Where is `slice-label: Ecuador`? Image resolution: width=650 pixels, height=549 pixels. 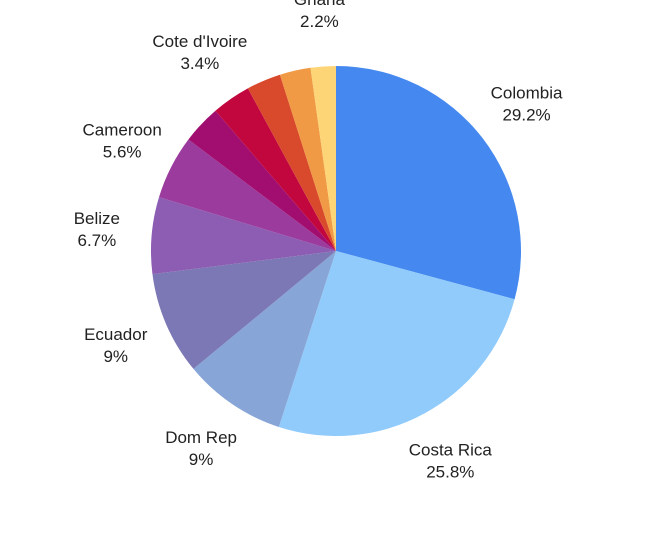 slice-label: Ecuador is located at coordinates (116, 334).